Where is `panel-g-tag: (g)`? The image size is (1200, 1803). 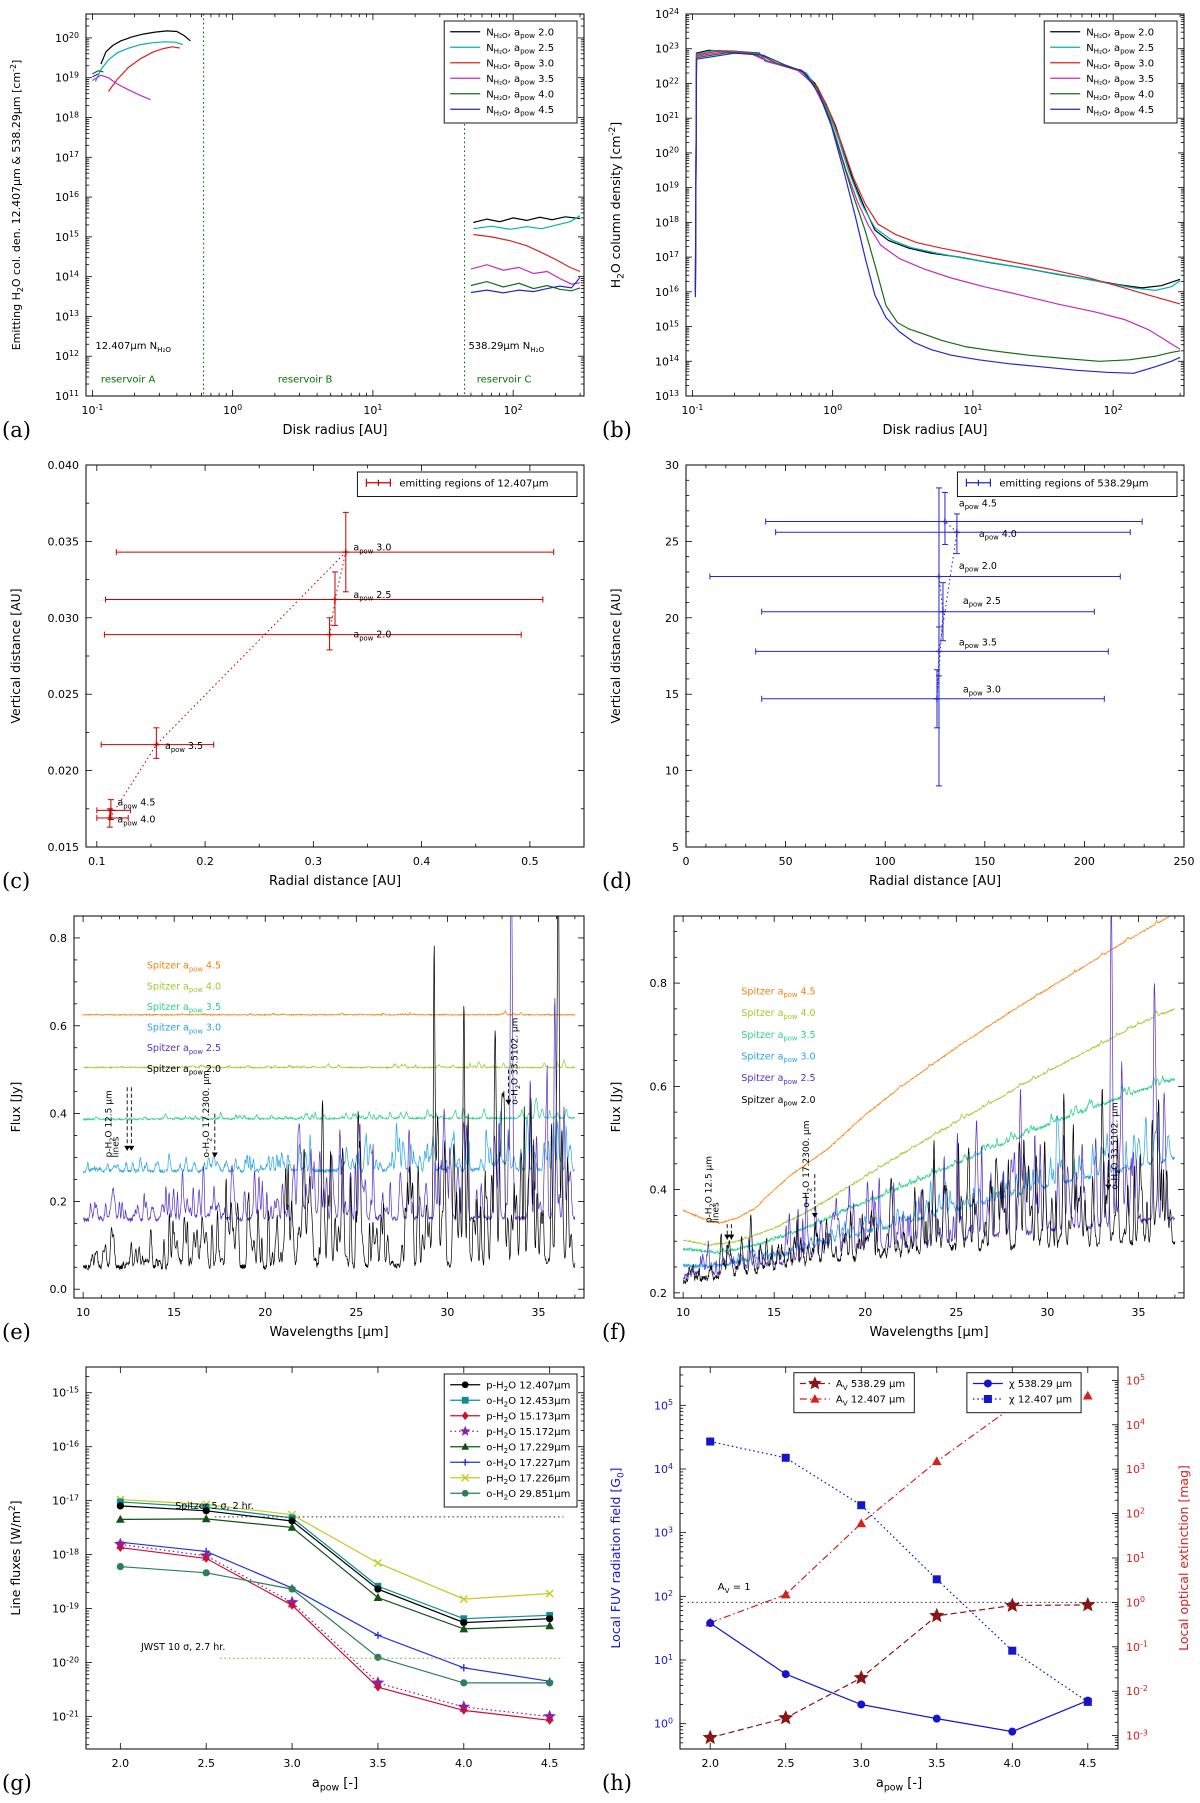
panel-g-tag: (g) is located at coordinates (17, 1783).